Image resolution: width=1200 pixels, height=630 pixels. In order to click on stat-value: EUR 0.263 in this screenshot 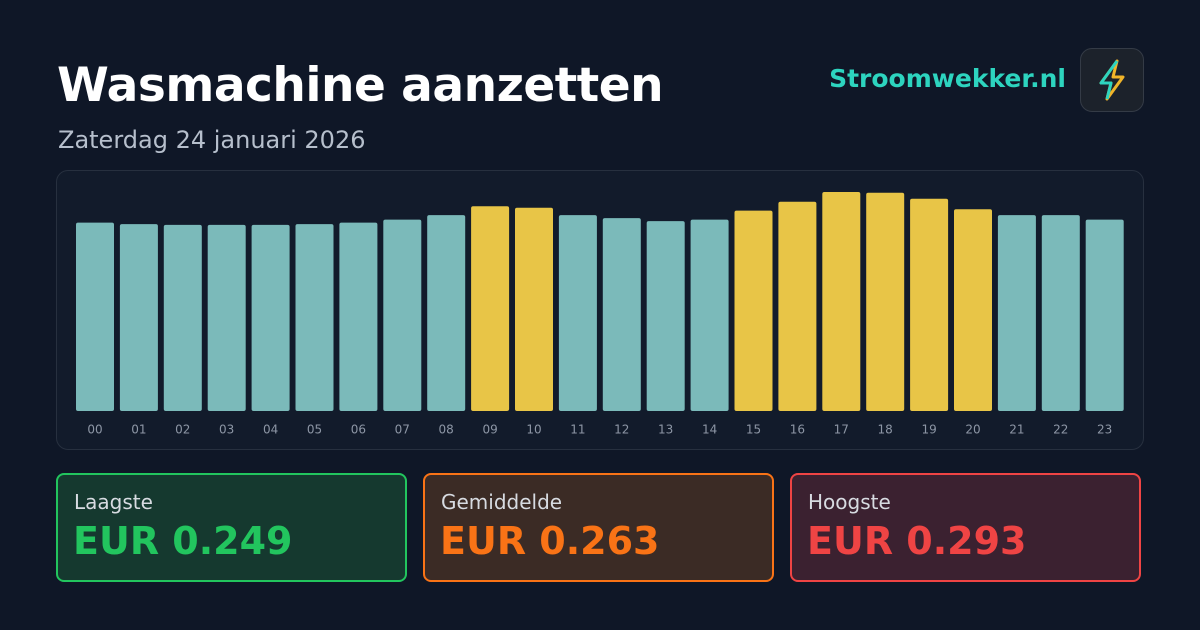, I will do `click(550, 541)`.